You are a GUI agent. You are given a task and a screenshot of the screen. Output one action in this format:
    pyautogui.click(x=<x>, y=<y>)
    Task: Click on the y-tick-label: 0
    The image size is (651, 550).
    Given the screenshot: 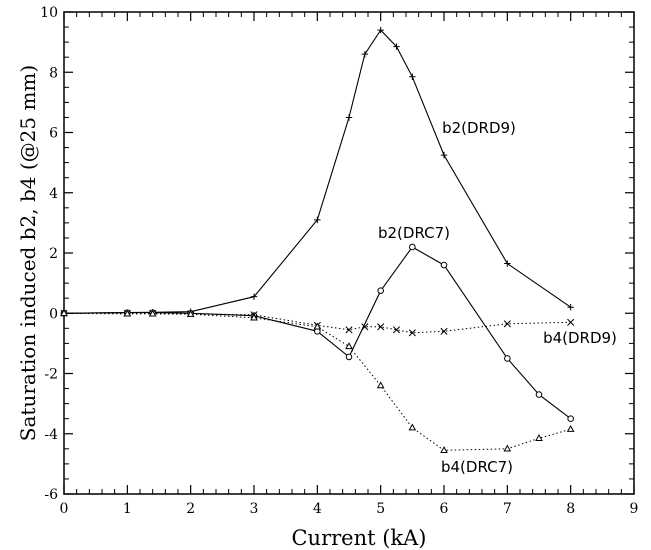 What is the action you would take?
    pyautogui.click(x=53, y=314)
    